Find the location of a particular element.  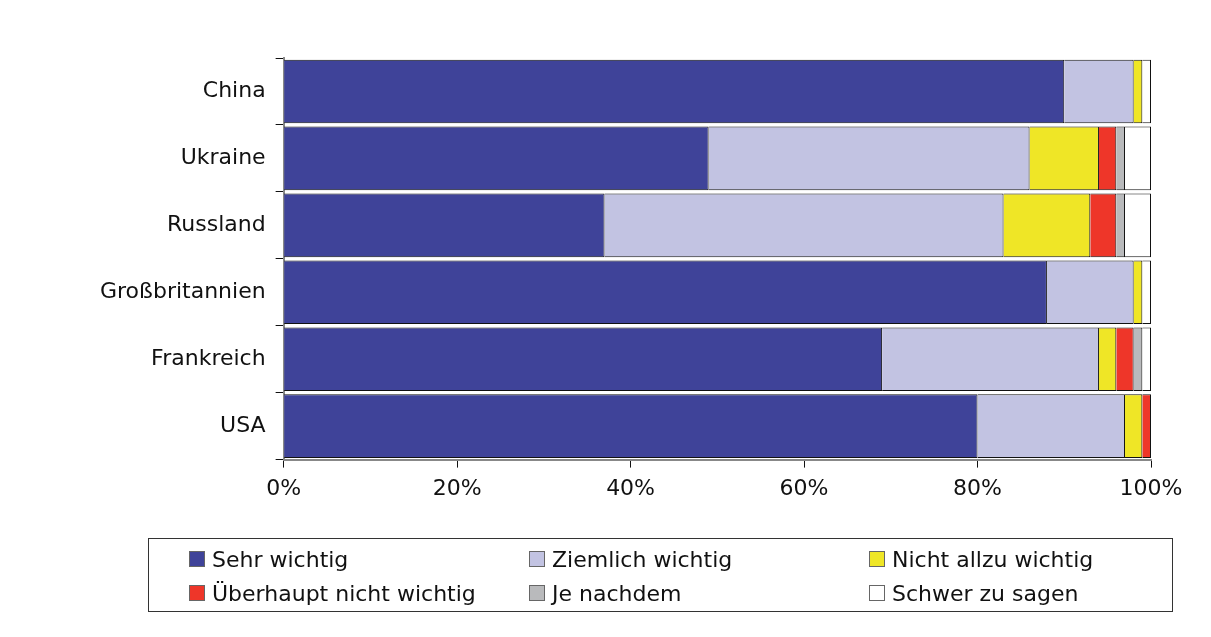

x-tick-label: 0% is located at coordinates (284, 487).